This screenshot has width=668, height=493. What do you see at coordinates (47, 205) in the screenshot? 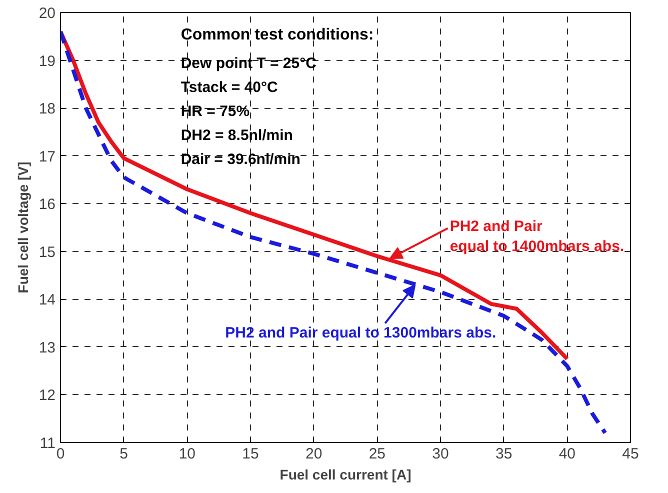
I see `y-tick-label: 16` at bounding box center [47, 205].